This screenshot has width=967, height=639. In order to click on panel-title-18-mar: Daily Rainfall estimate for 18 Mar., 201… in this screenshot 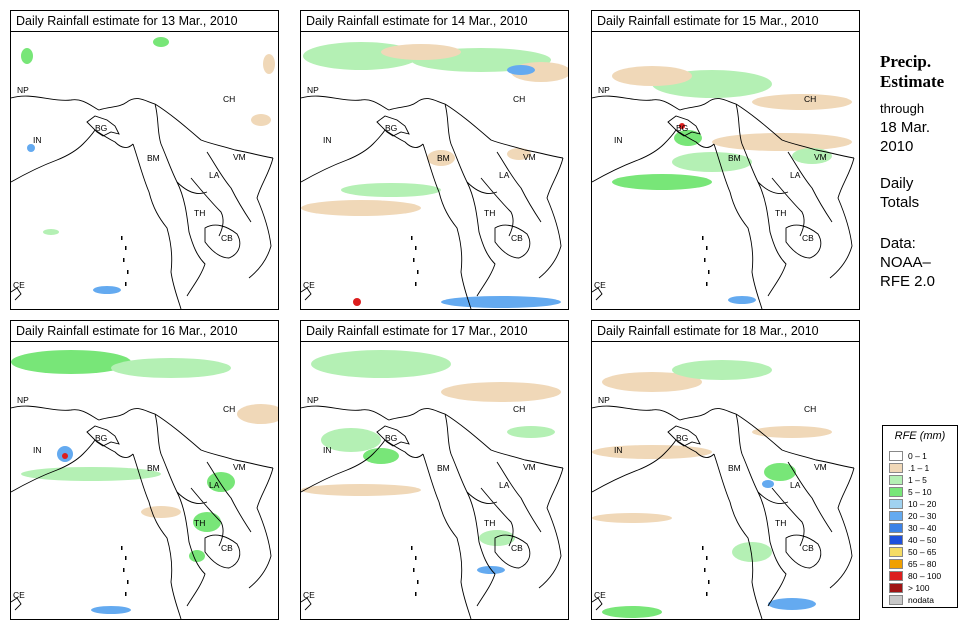, I will do `click(725, 330)`.